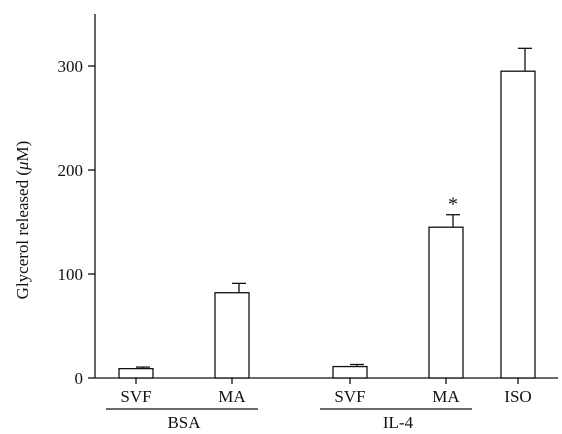 The width and height of the screenshot is (562, 434). I want to click on y-axis-title-suffix: M), so click(22, 151).